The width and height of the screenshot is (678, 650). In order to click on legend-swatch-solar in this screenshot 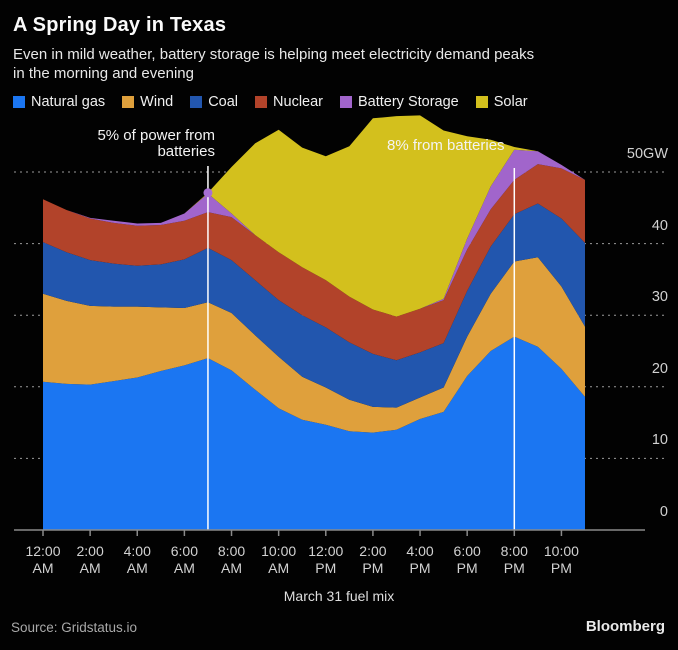, I will do `click(481, 102)`.